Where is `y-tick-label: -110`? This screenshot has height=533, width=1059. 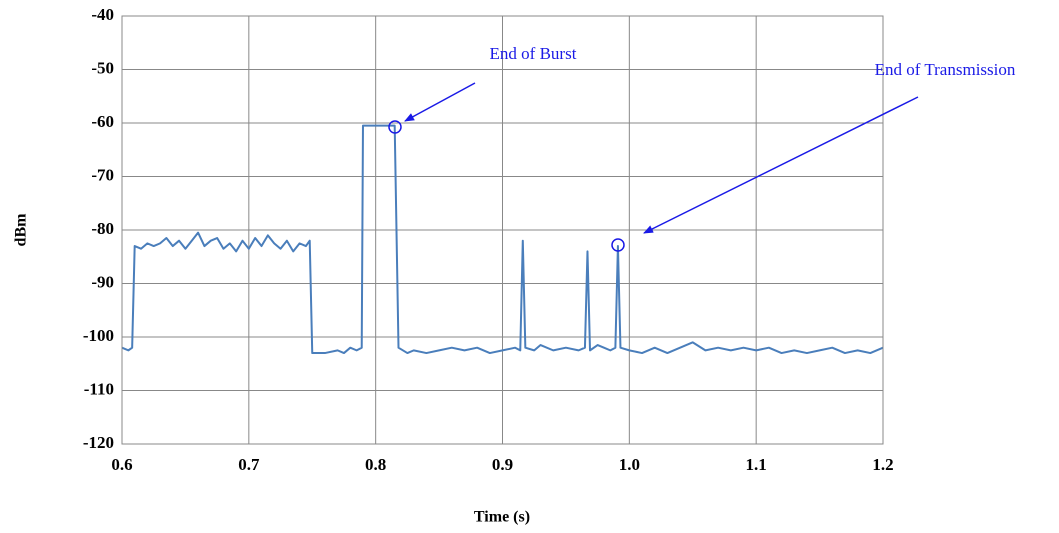
y-tick-label: -110 is located at coordinates (99, 388).